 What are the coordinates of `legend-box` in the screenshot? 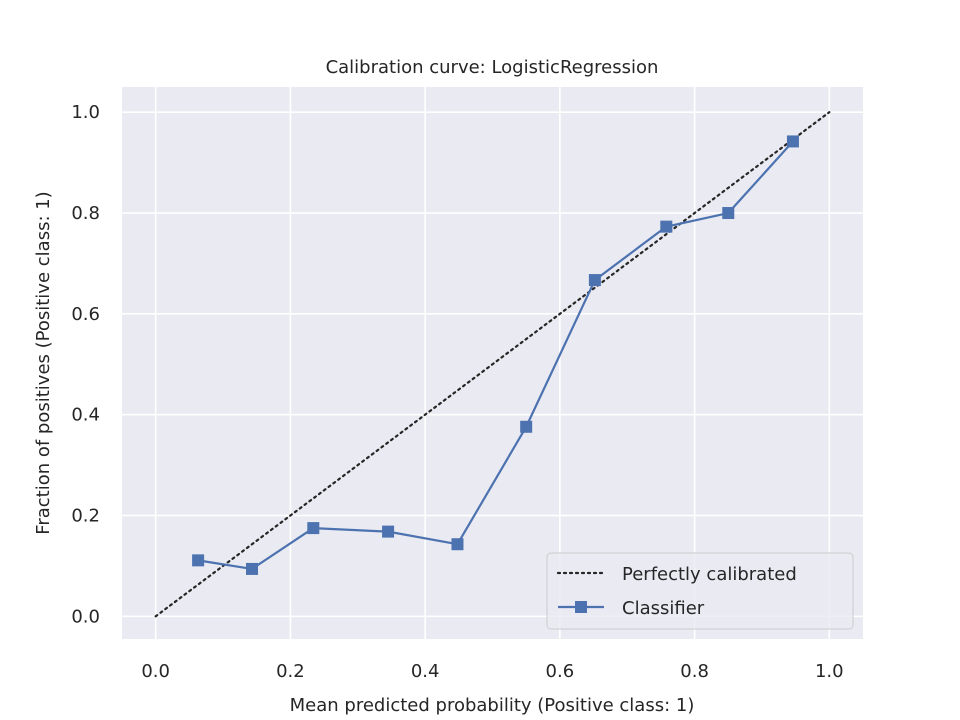 It's located at (700, 591).